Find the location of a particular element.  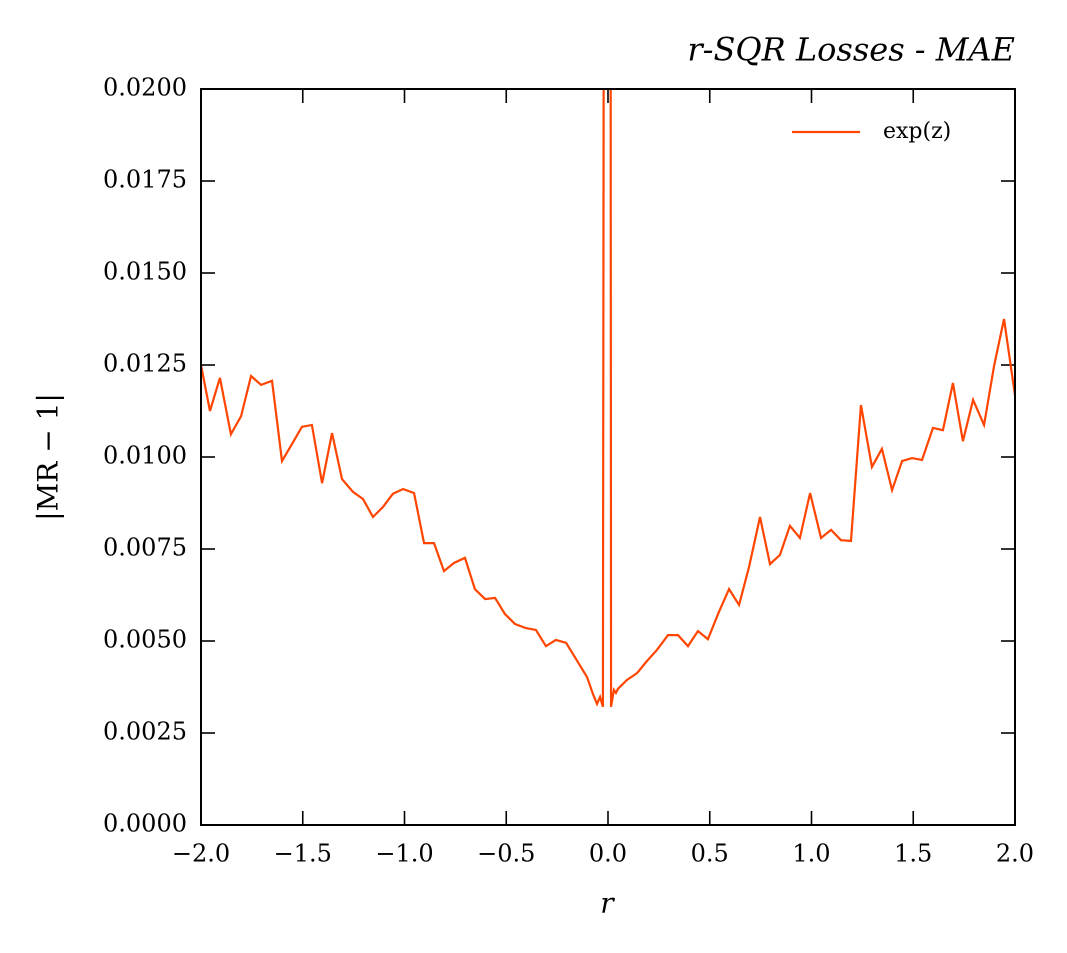

legend-label: exp(z) is located at coordinates (917, 131).